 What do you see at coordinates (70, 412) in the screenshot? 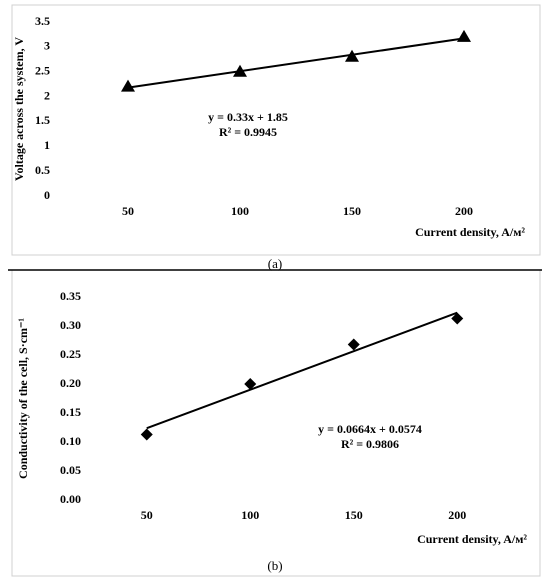
I see `y-tick-label: 0.15` at bounding box center [70, 412].